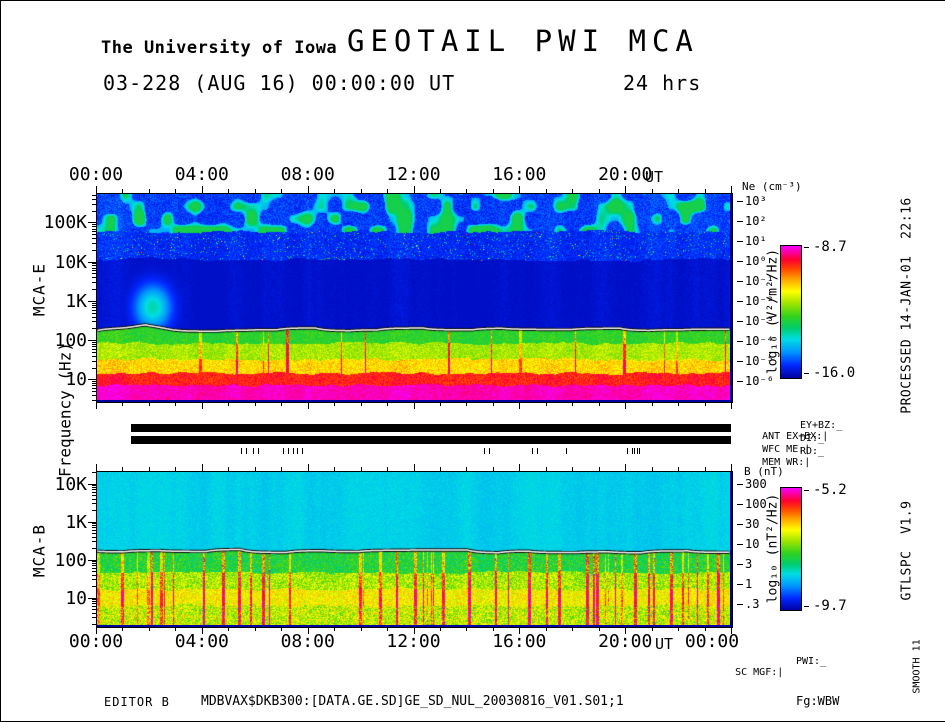 The height and width of the screenshot is (722, 945). Describe the element at coordinates (70, 560) in the screenshot. I see `freq-tick-label: 100` at that location.